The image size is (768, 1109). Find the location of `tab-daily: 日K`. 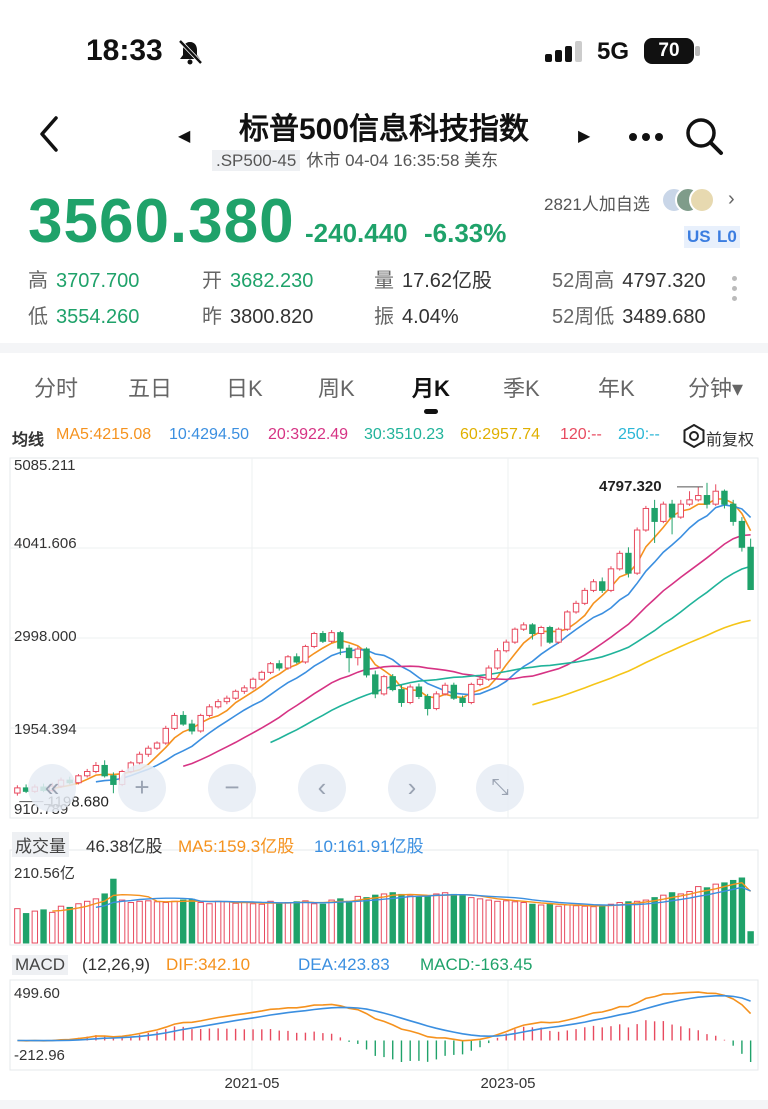

tab-daily: 日K is located at coordinates (244, 388).